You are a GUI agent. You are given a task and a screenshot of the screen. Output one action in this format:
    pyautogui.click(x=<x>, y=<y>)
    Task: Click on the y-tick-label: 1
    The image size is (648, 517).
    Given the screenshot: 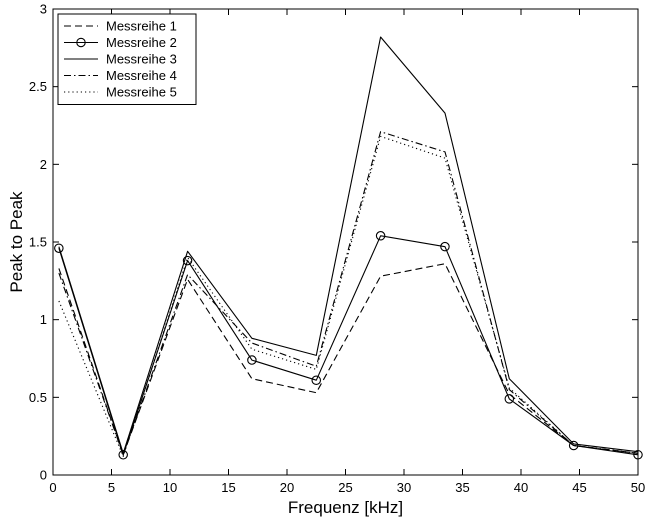 What is the action you would take?
    pyautogui.click(x=43, y=319)
    